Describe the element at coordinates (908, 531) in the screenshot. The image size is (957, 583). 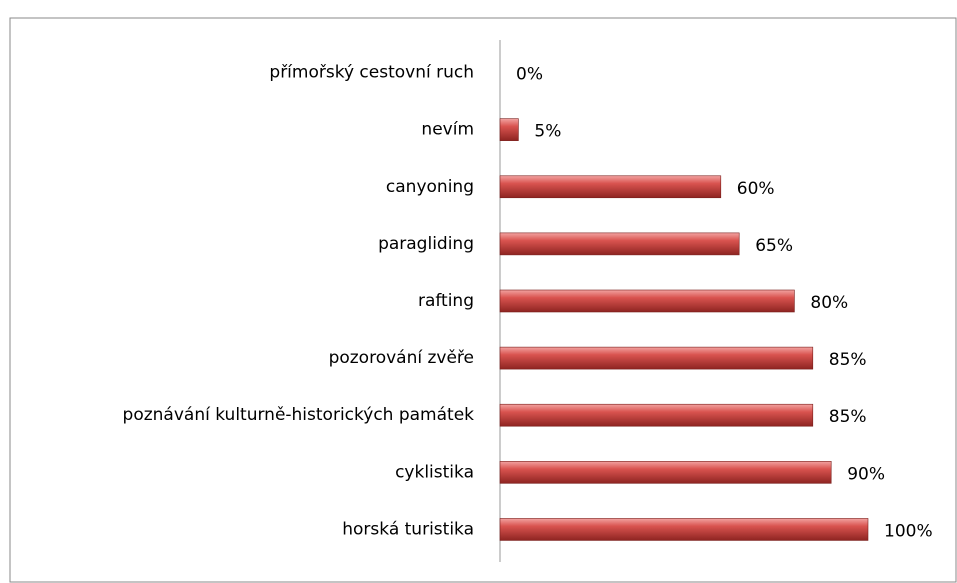
I see `value-label: 100%` at that location.